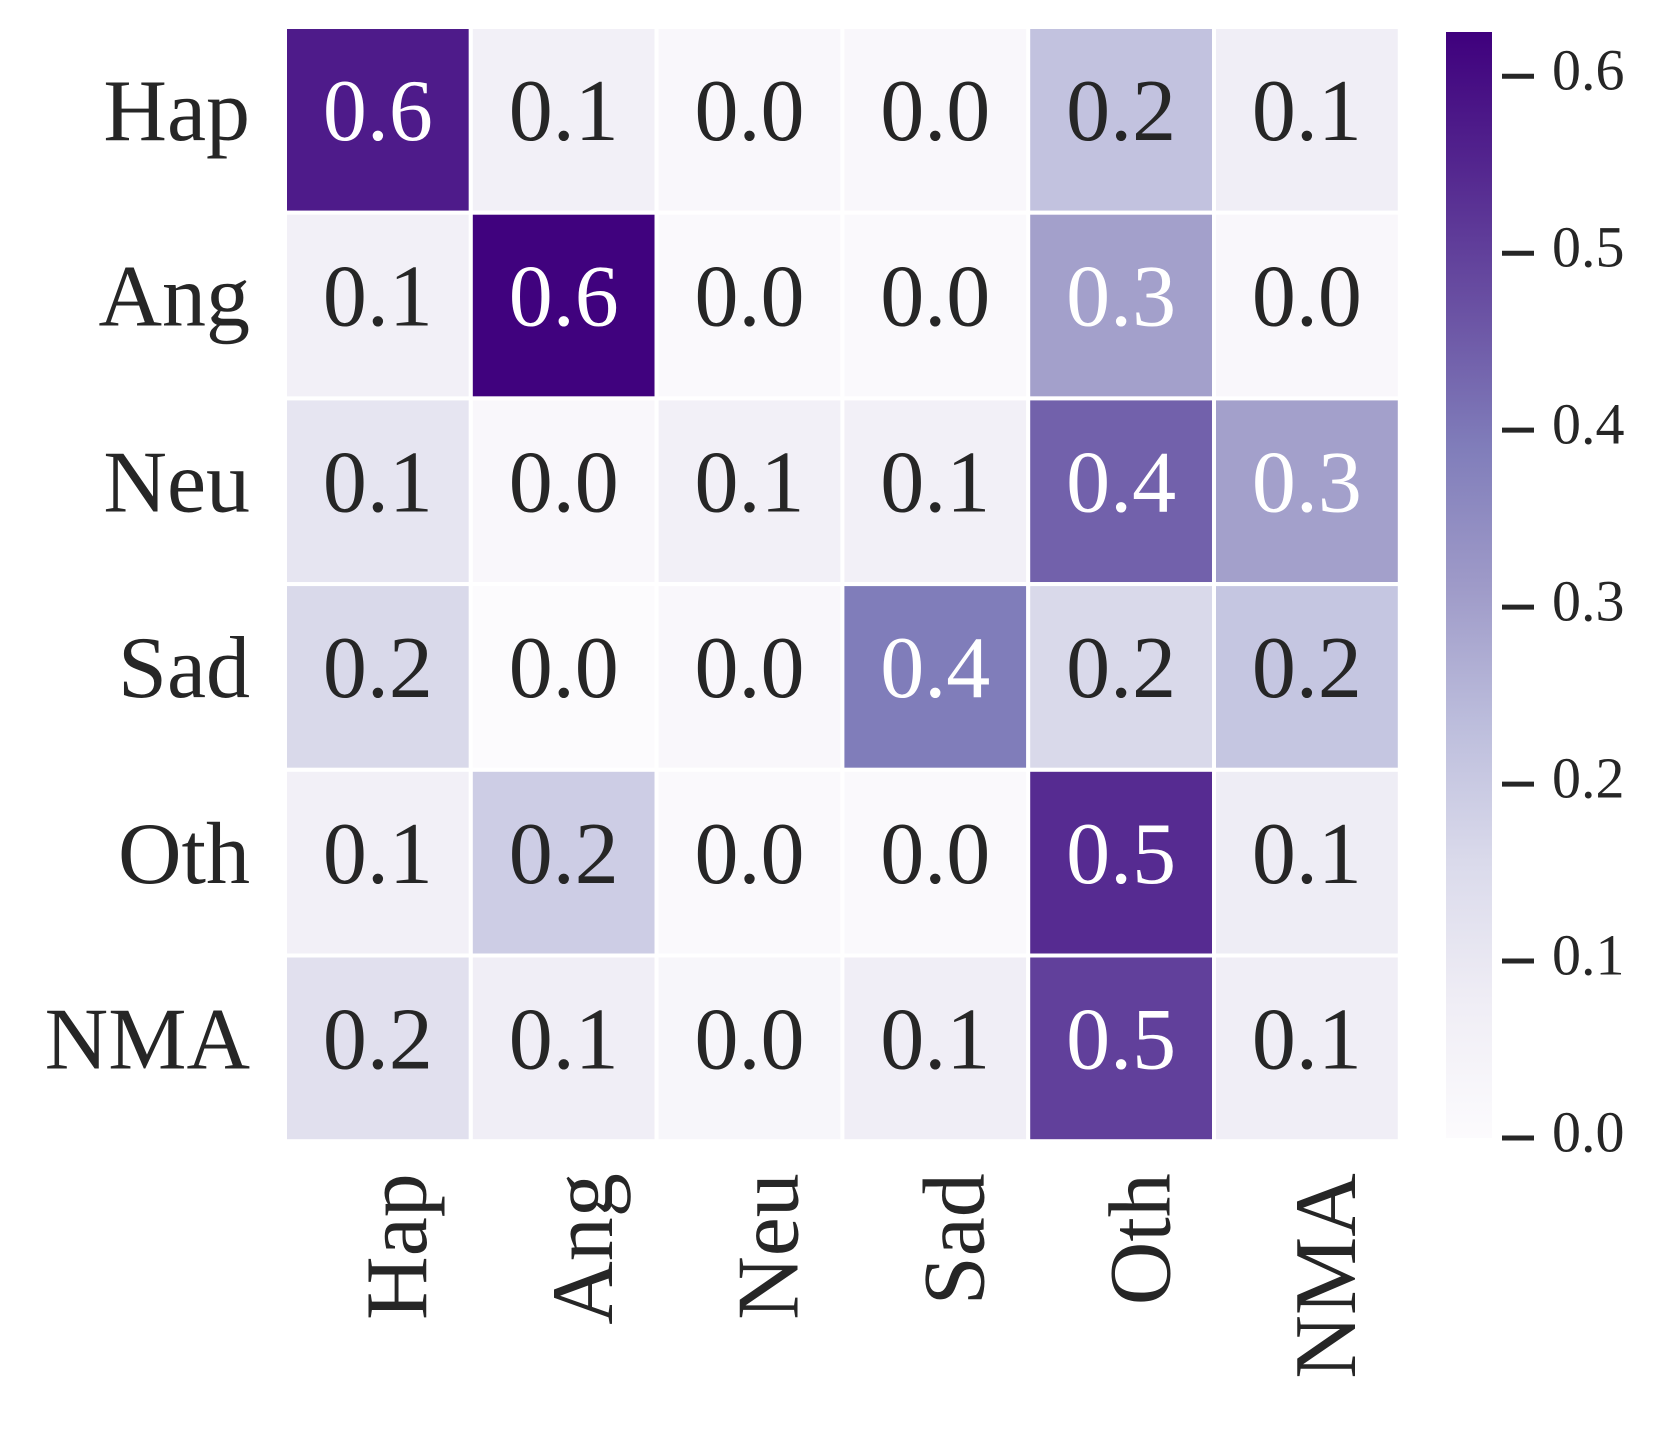 This screenshot has width=1659, height=1441. Describe the element at coordinates (583, 1249) in the screenshot. I see `x-tick-label: Ang` at that location.